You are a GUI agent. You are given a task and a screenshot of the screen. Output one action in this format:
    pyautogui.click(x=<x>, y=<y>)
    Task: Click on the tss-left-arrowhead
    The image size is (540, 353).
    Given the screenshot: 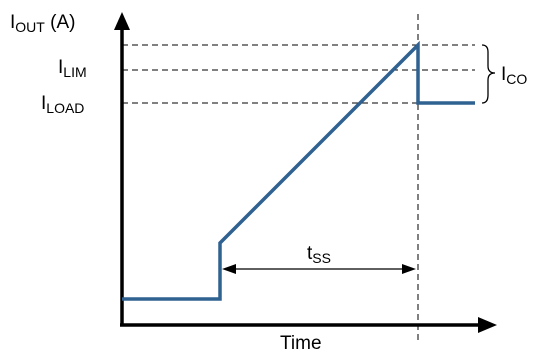 What is the action you would take?
    pyautogui.click(x=229, y=269)
    